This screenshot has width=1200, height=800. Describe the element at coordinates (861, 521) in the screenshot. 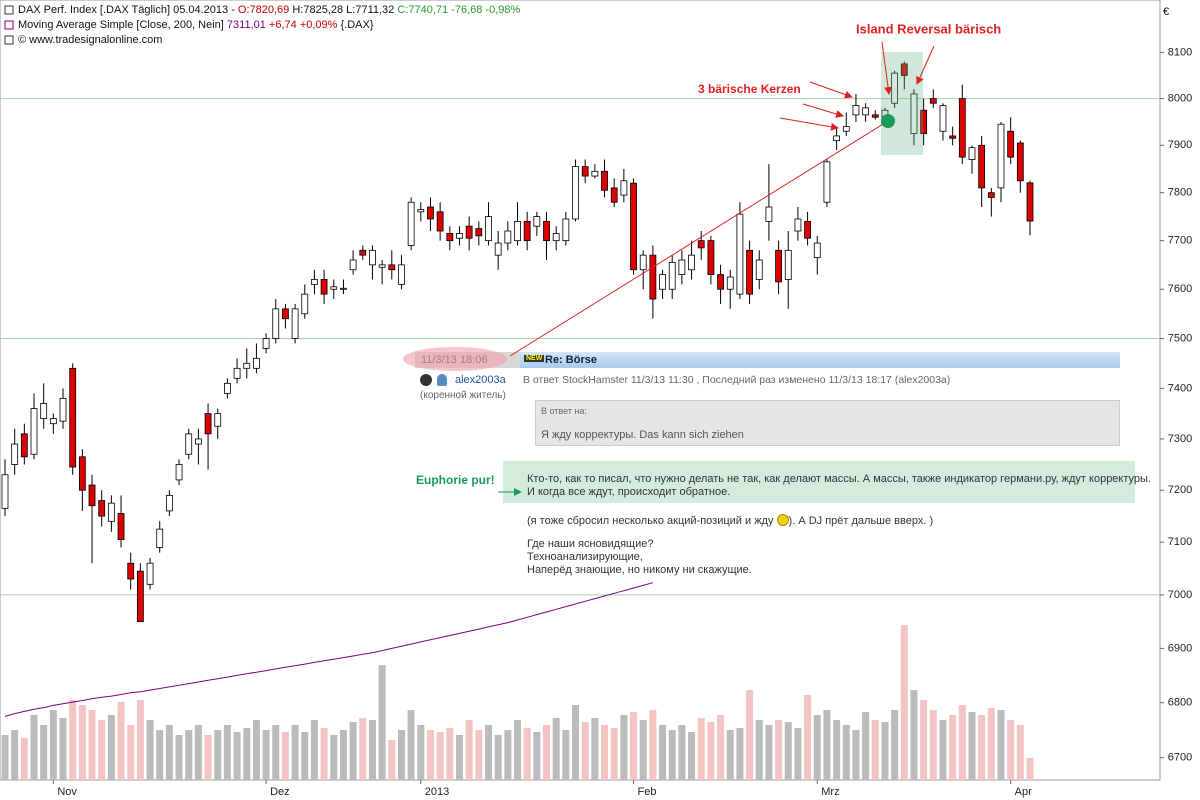

I see `aside-text: ). А DJ прёт дальше вверх. )` at that location.